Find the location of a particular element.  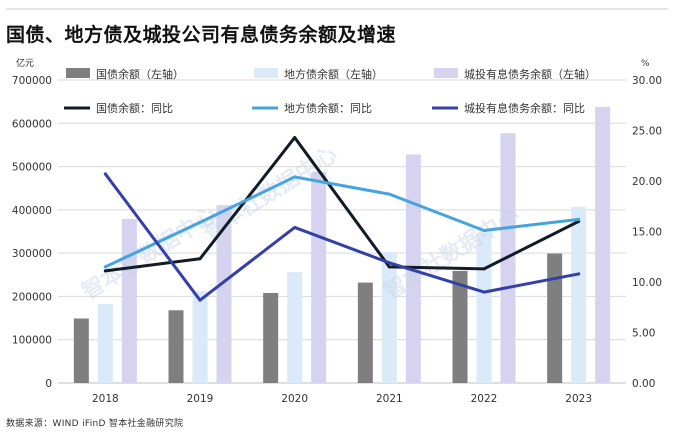

right-tick-label: 10.00 is located at coordinates (647, 283).